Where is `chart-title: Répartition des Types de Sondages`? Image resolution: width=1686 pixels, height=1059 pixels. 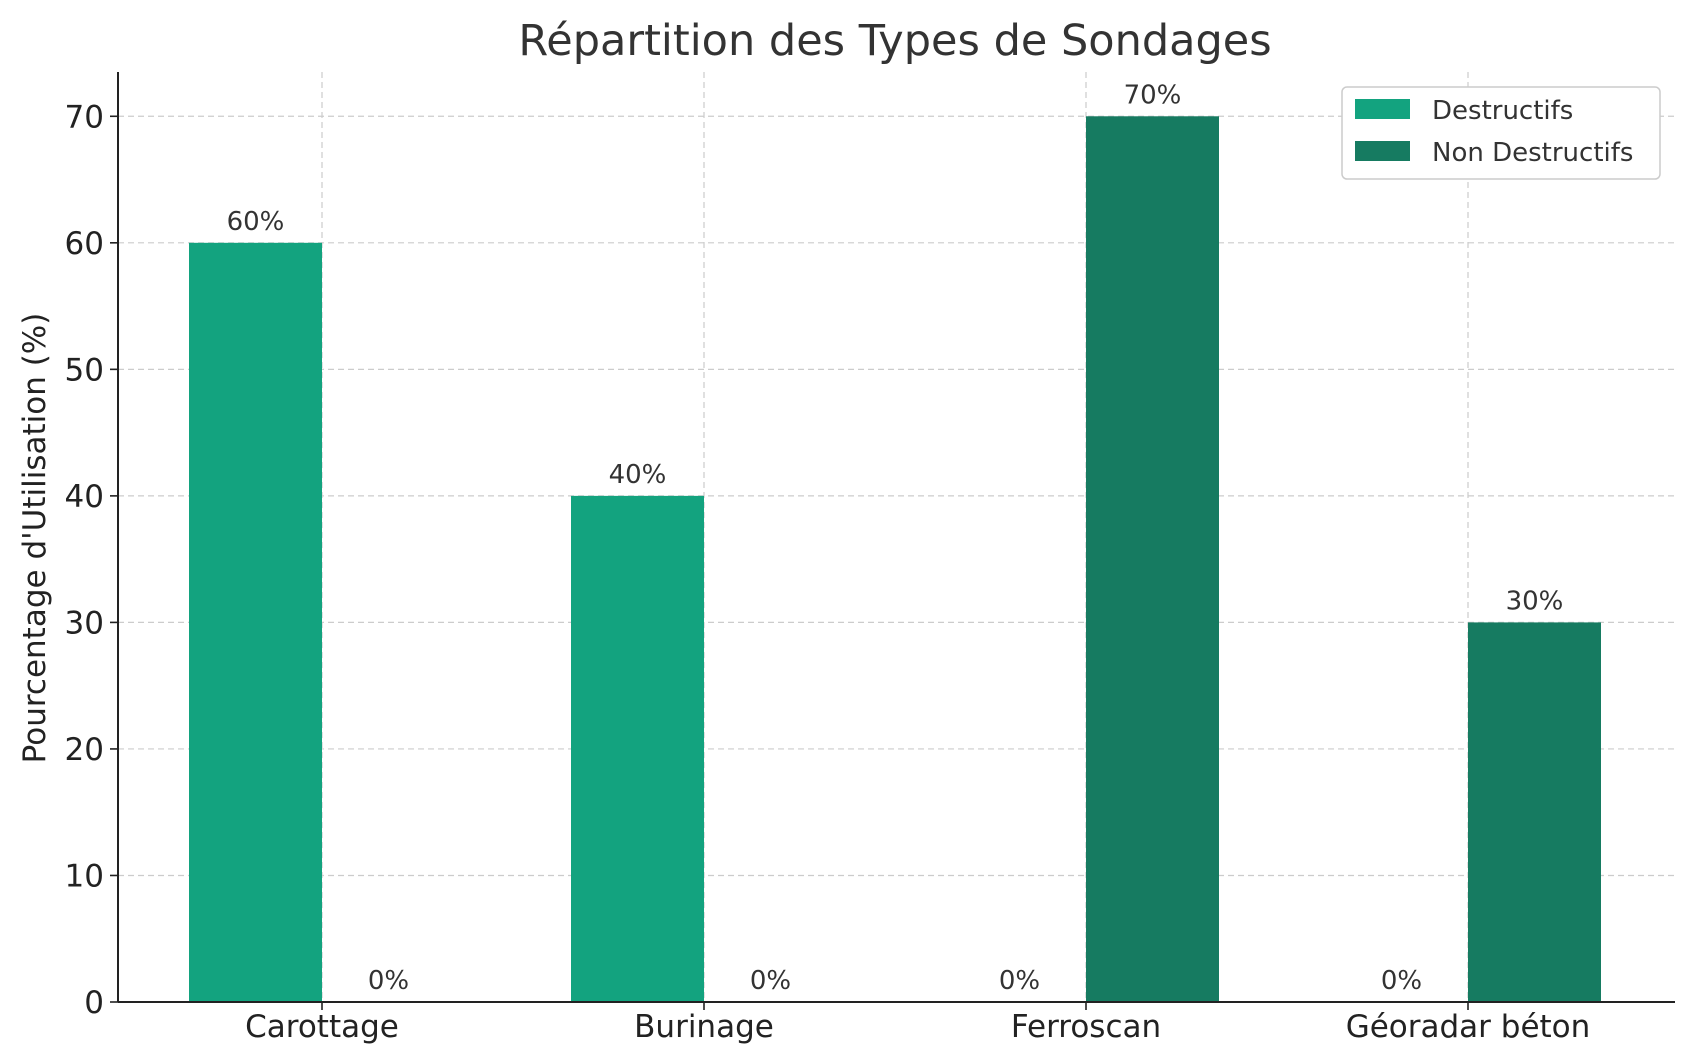
chart-title: Répartition des Types de Sondages is located at coordinates (894, 41).